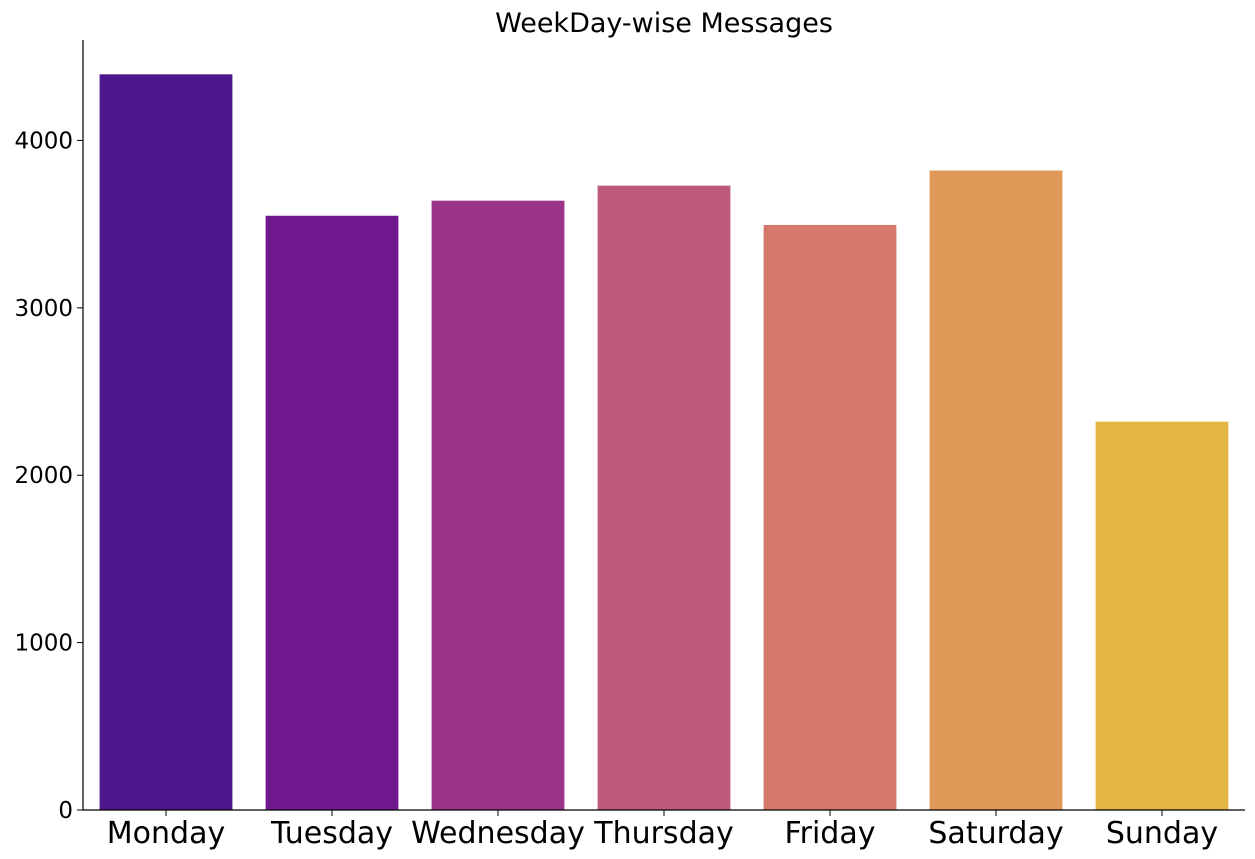 This screenshot has width=1255, height=859. I want to click on y-axis-ticks: 0 1000 2000 3000 4000, so click(48, 476).